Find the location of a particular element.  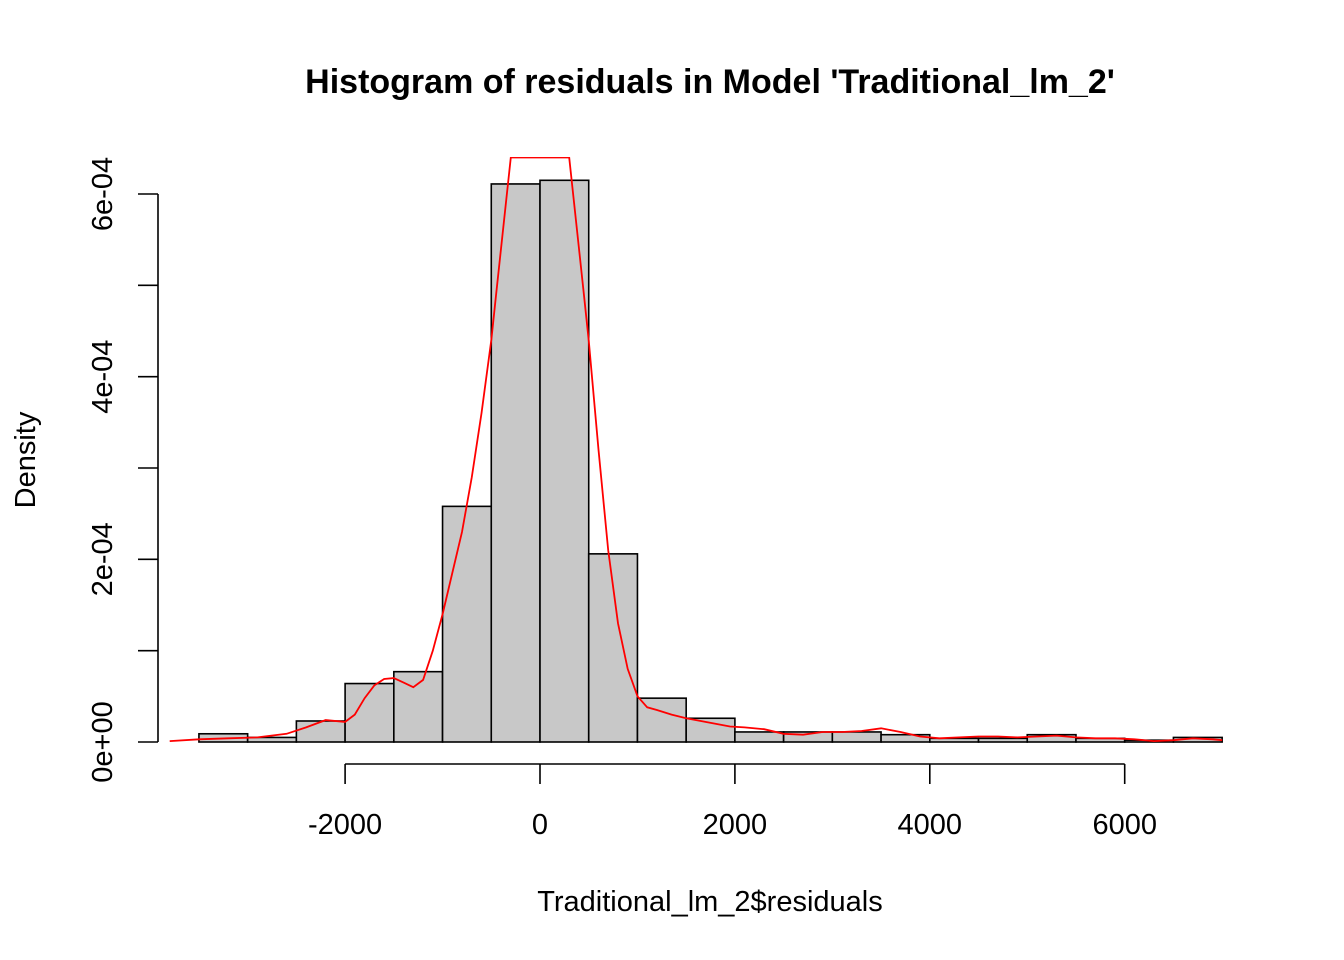

x-tick-label-0: -2000 is located at coordinates (345, 825).